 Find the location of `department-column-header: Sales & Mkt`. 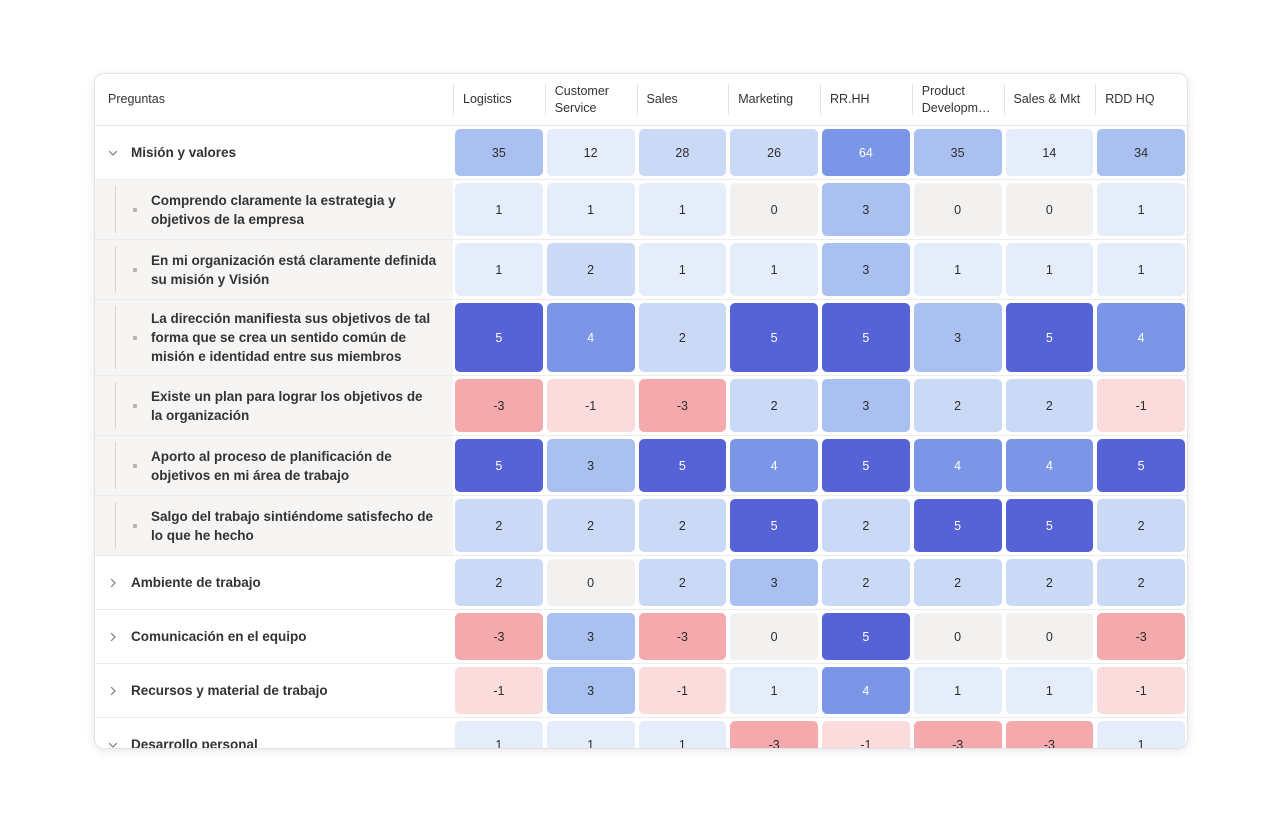

department-column-header: Sales & Mkt is located at coordinates (1049, 100).